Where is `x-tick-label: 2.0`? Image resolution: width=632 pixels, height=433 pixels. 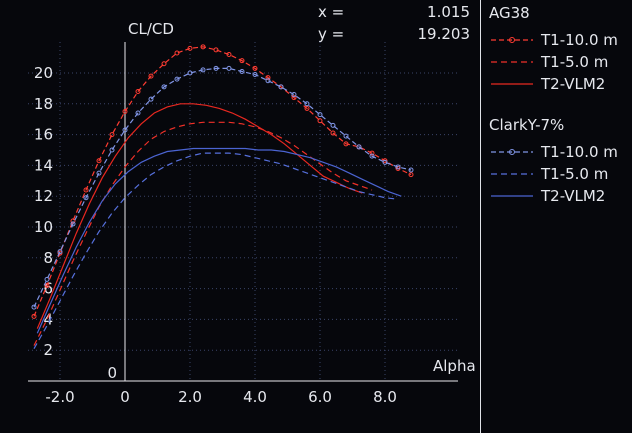
x-tick-label: 2.0 is located at coordinates (190, 397).